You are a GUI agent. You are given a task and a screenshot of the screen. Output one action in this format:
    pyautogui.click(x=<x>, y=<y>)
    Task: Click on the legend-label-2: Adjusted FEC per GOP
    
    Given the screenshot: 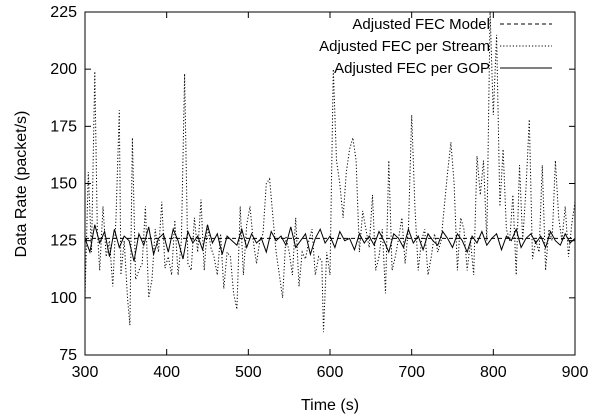 What is the action you would take?
    pyautogui.click(x=412, y=68)
    